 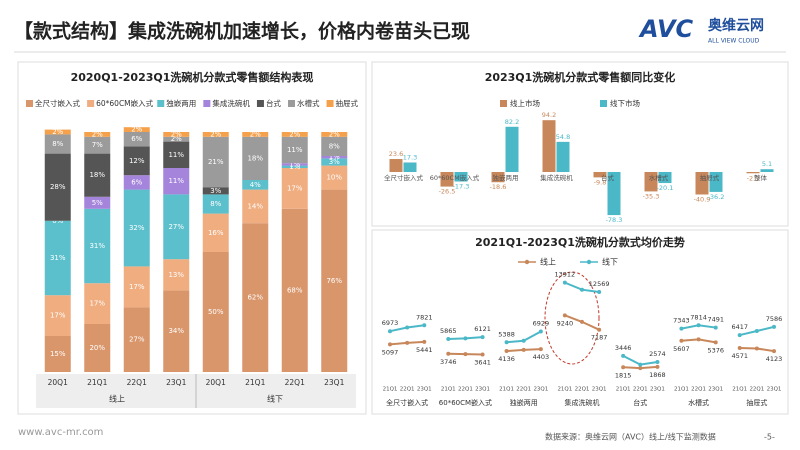 What do you see at coordinates (541, 323) in the screenshot?
I see `data-label: 6929` at bounding box center [541, 323].